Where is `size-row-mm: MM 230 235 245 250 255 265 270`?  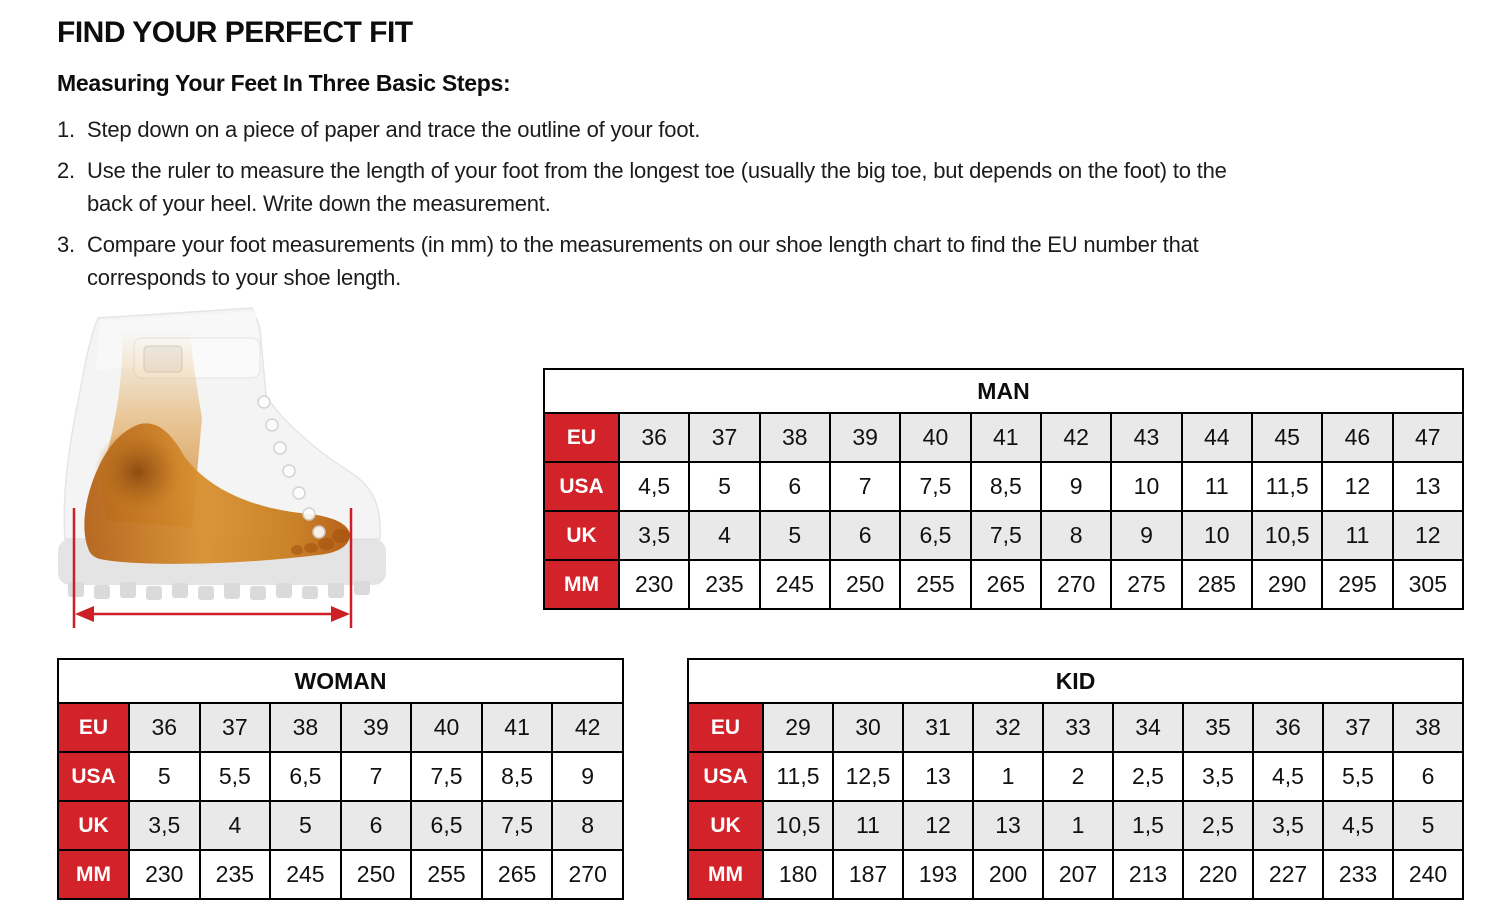 size-row-mm: MM 230 235 245 250 255 265 270 is located at coordinates (340, 874).